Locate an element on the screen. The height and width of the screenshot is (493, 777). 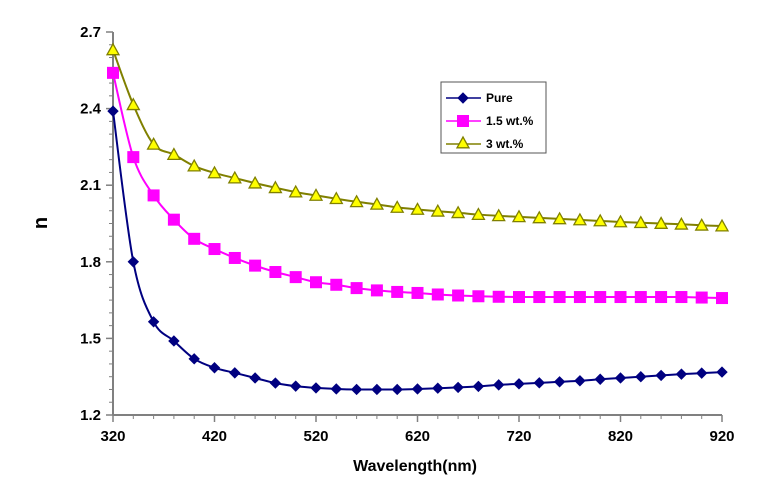
legend-marker-square-icon is located at coordinates (463, 121).